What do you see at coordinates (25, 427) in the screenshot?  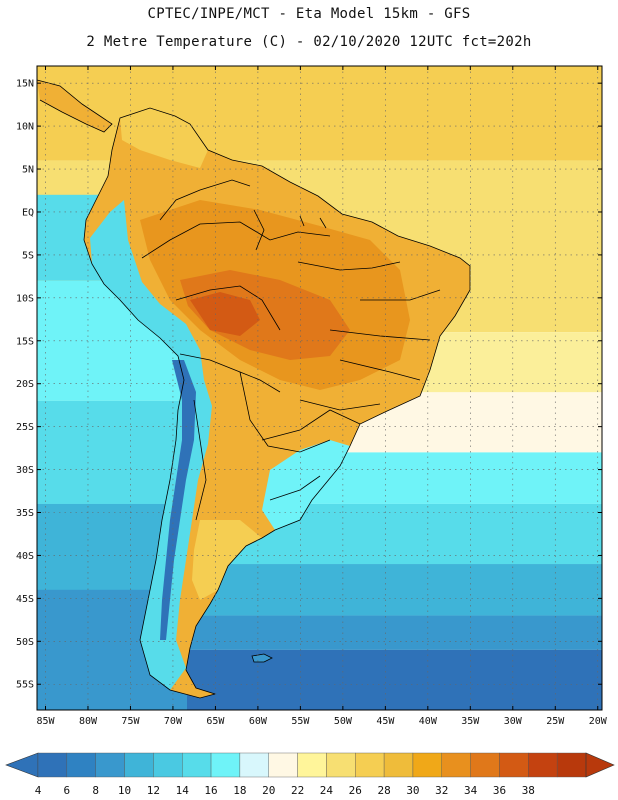 I see `lat-tick-label: 25S` at bounding box center [25, 427].